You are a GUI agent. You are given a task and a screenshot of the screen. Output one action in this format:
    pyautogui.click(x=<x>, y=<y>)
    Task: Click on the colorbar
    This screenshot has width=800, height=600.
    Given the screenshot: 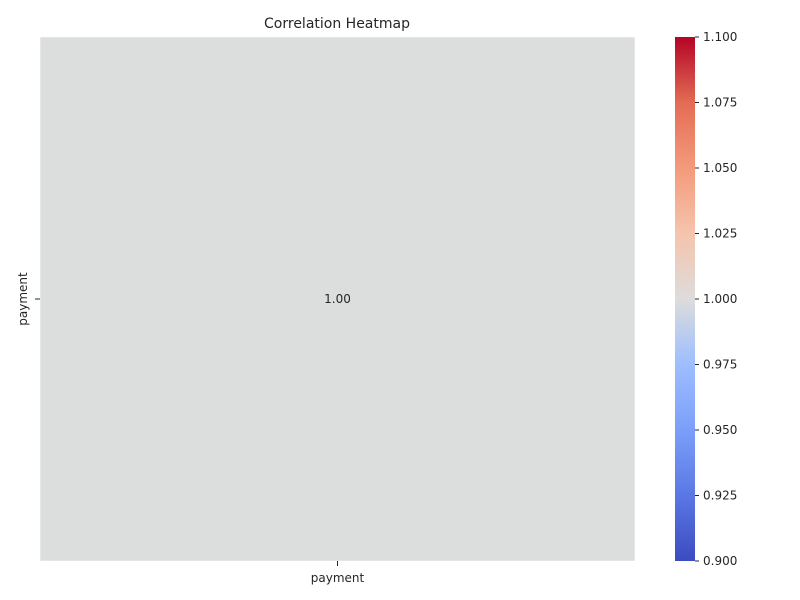 What is the action you would take?
    pyautogui.click(x=685, y=299)
    